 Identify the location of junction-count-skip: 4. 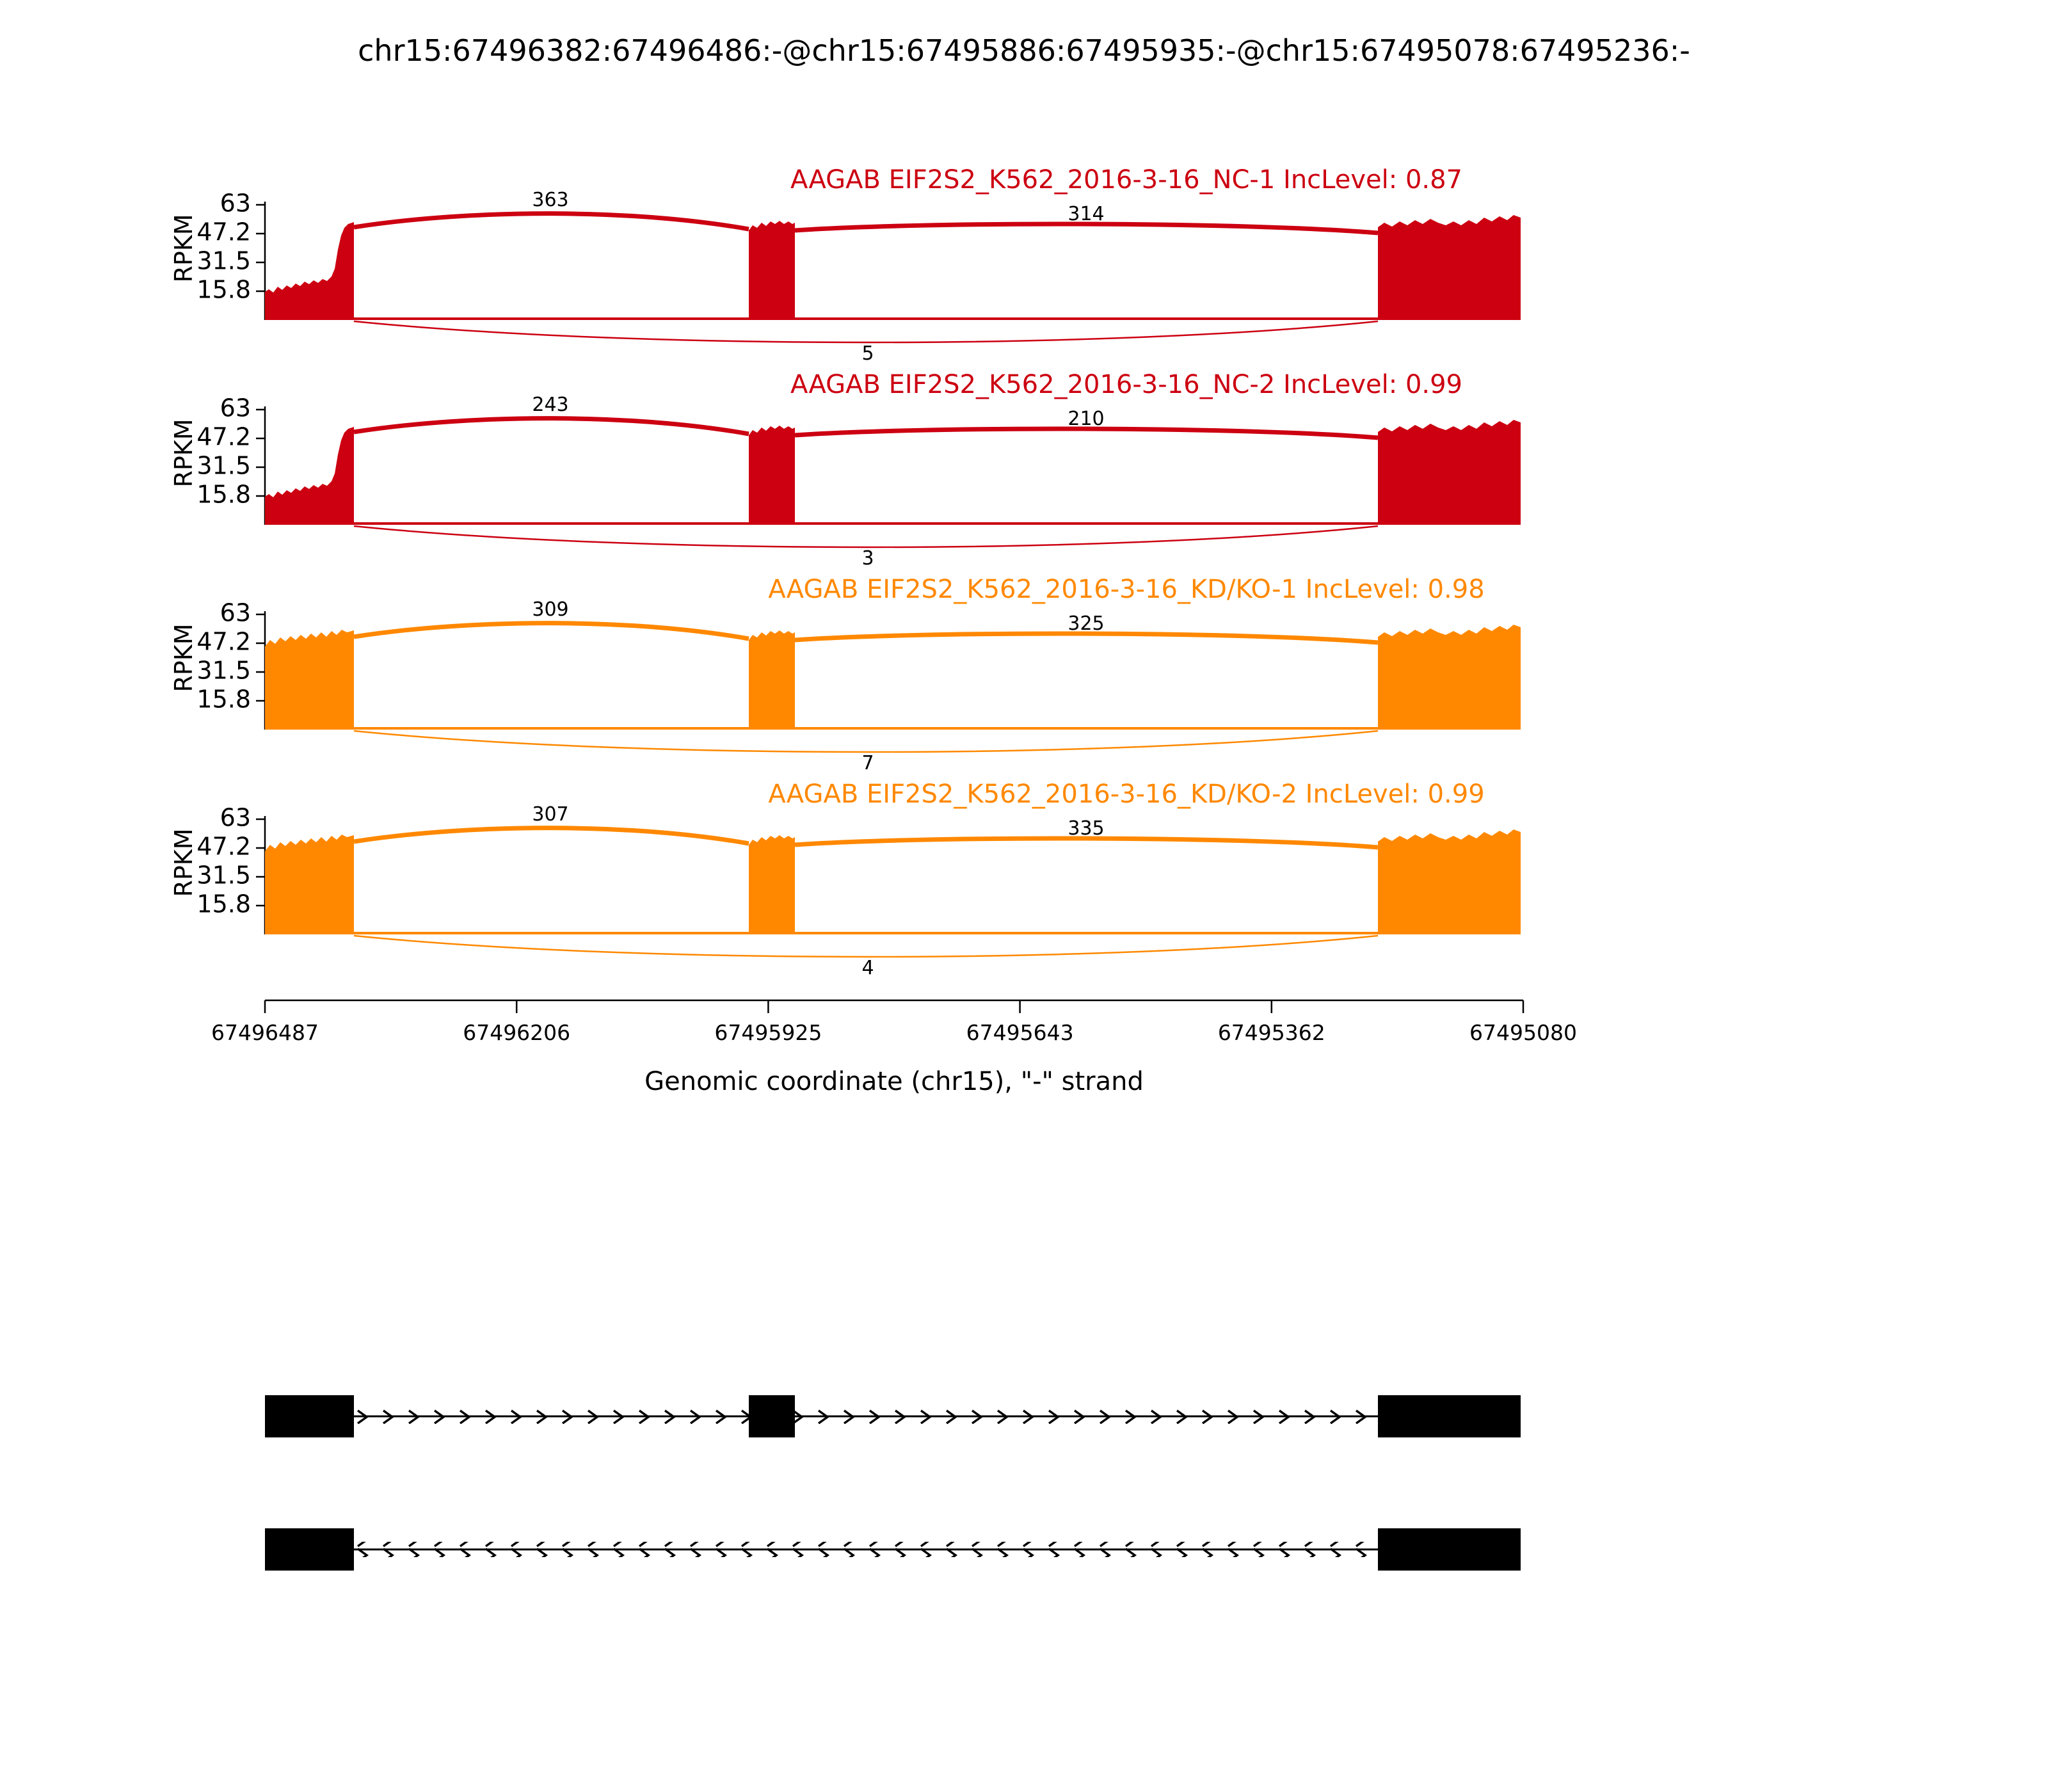
(867, 968).